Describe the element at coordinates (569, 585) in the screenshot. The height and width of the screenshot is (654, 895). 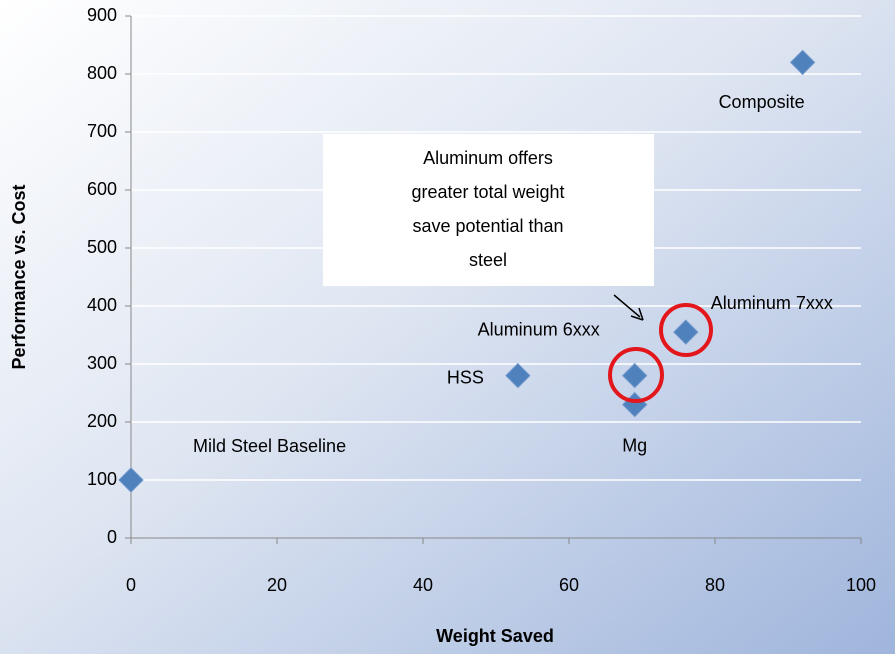
I see `x-tick-label: 60` at that location.